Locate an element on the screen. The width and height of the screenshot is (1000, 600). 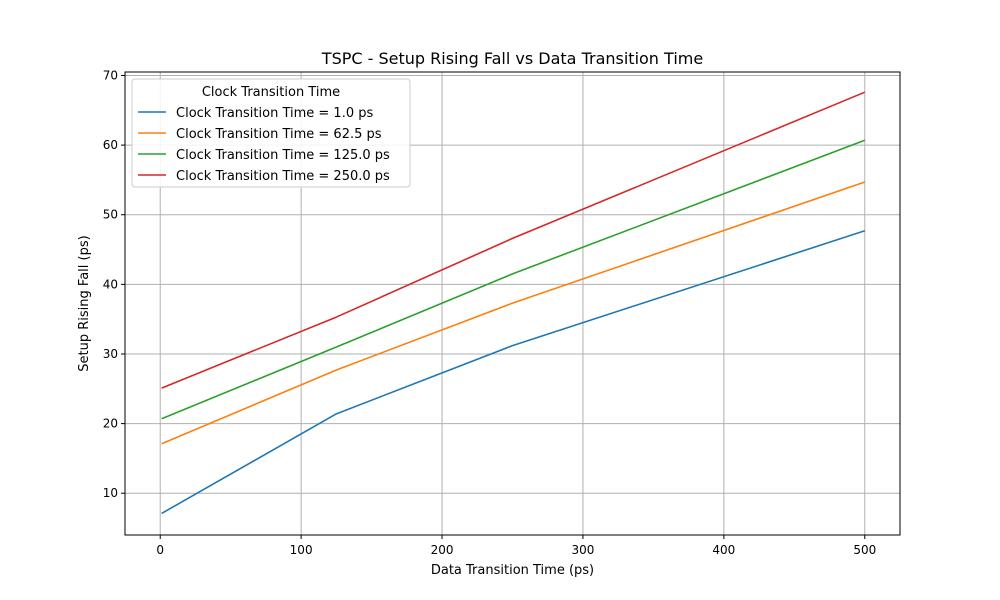
legend-label-4: Clock Transition Time = 250.0 ps is located at coordinates (283, 176).